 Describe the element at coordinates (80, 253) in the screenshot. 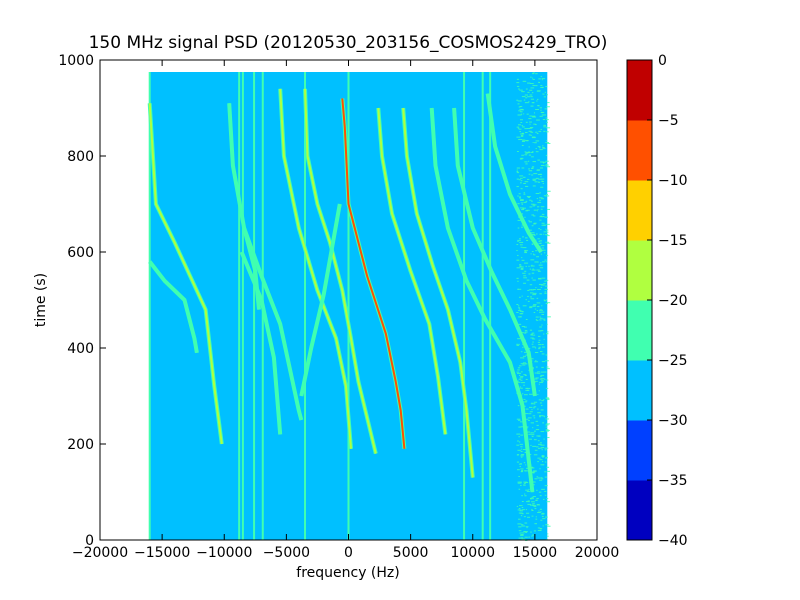

I see `y-tick-label: 600` at that location.